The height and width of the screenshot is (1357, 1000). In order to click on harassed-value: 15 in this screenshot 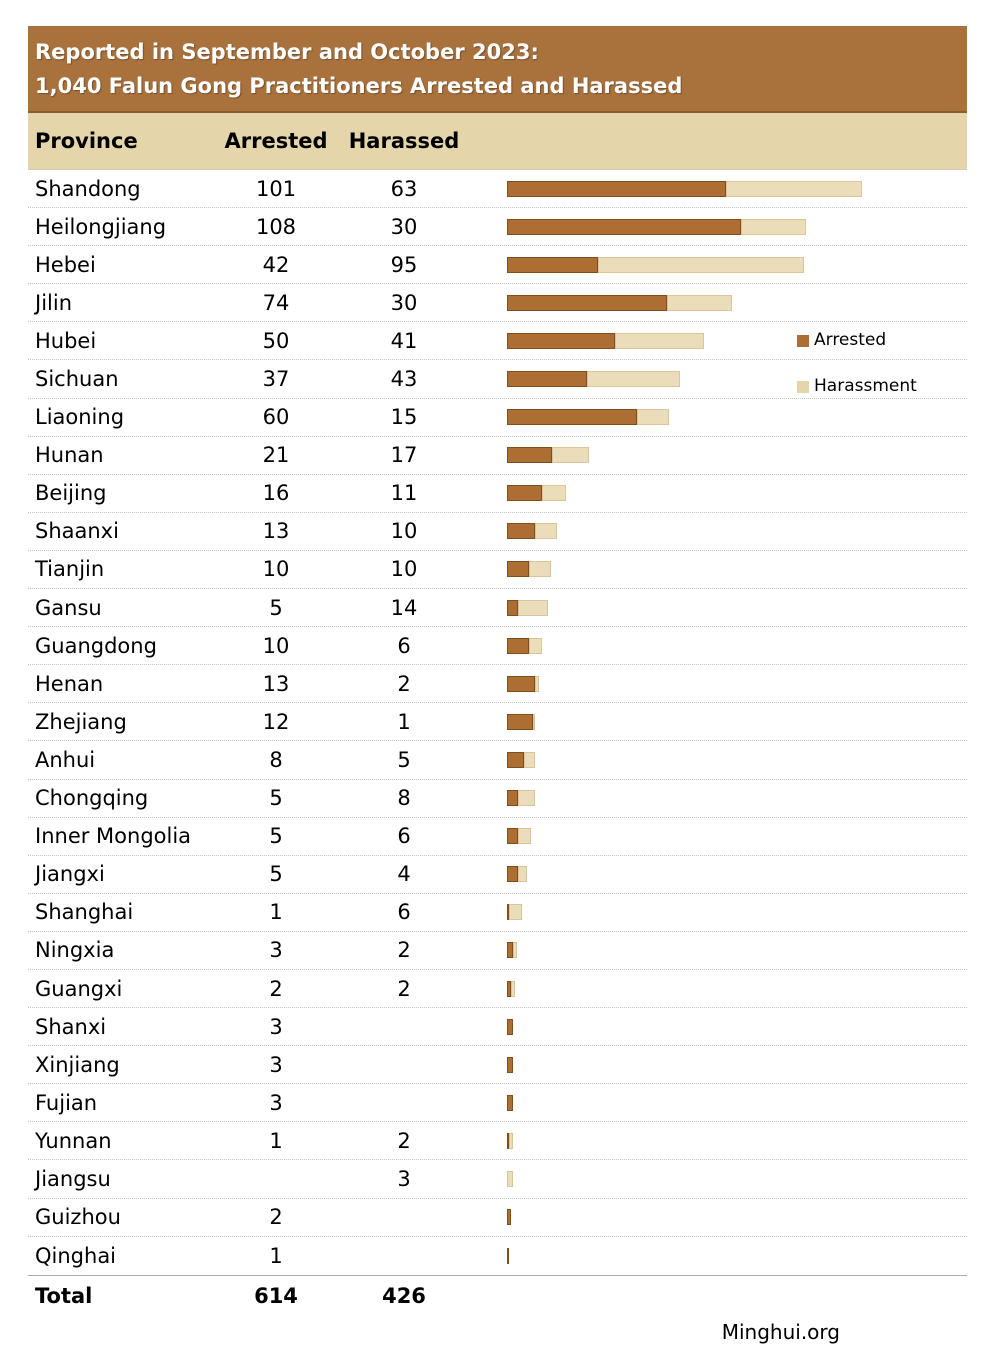, I will do `click(404, 417)`.